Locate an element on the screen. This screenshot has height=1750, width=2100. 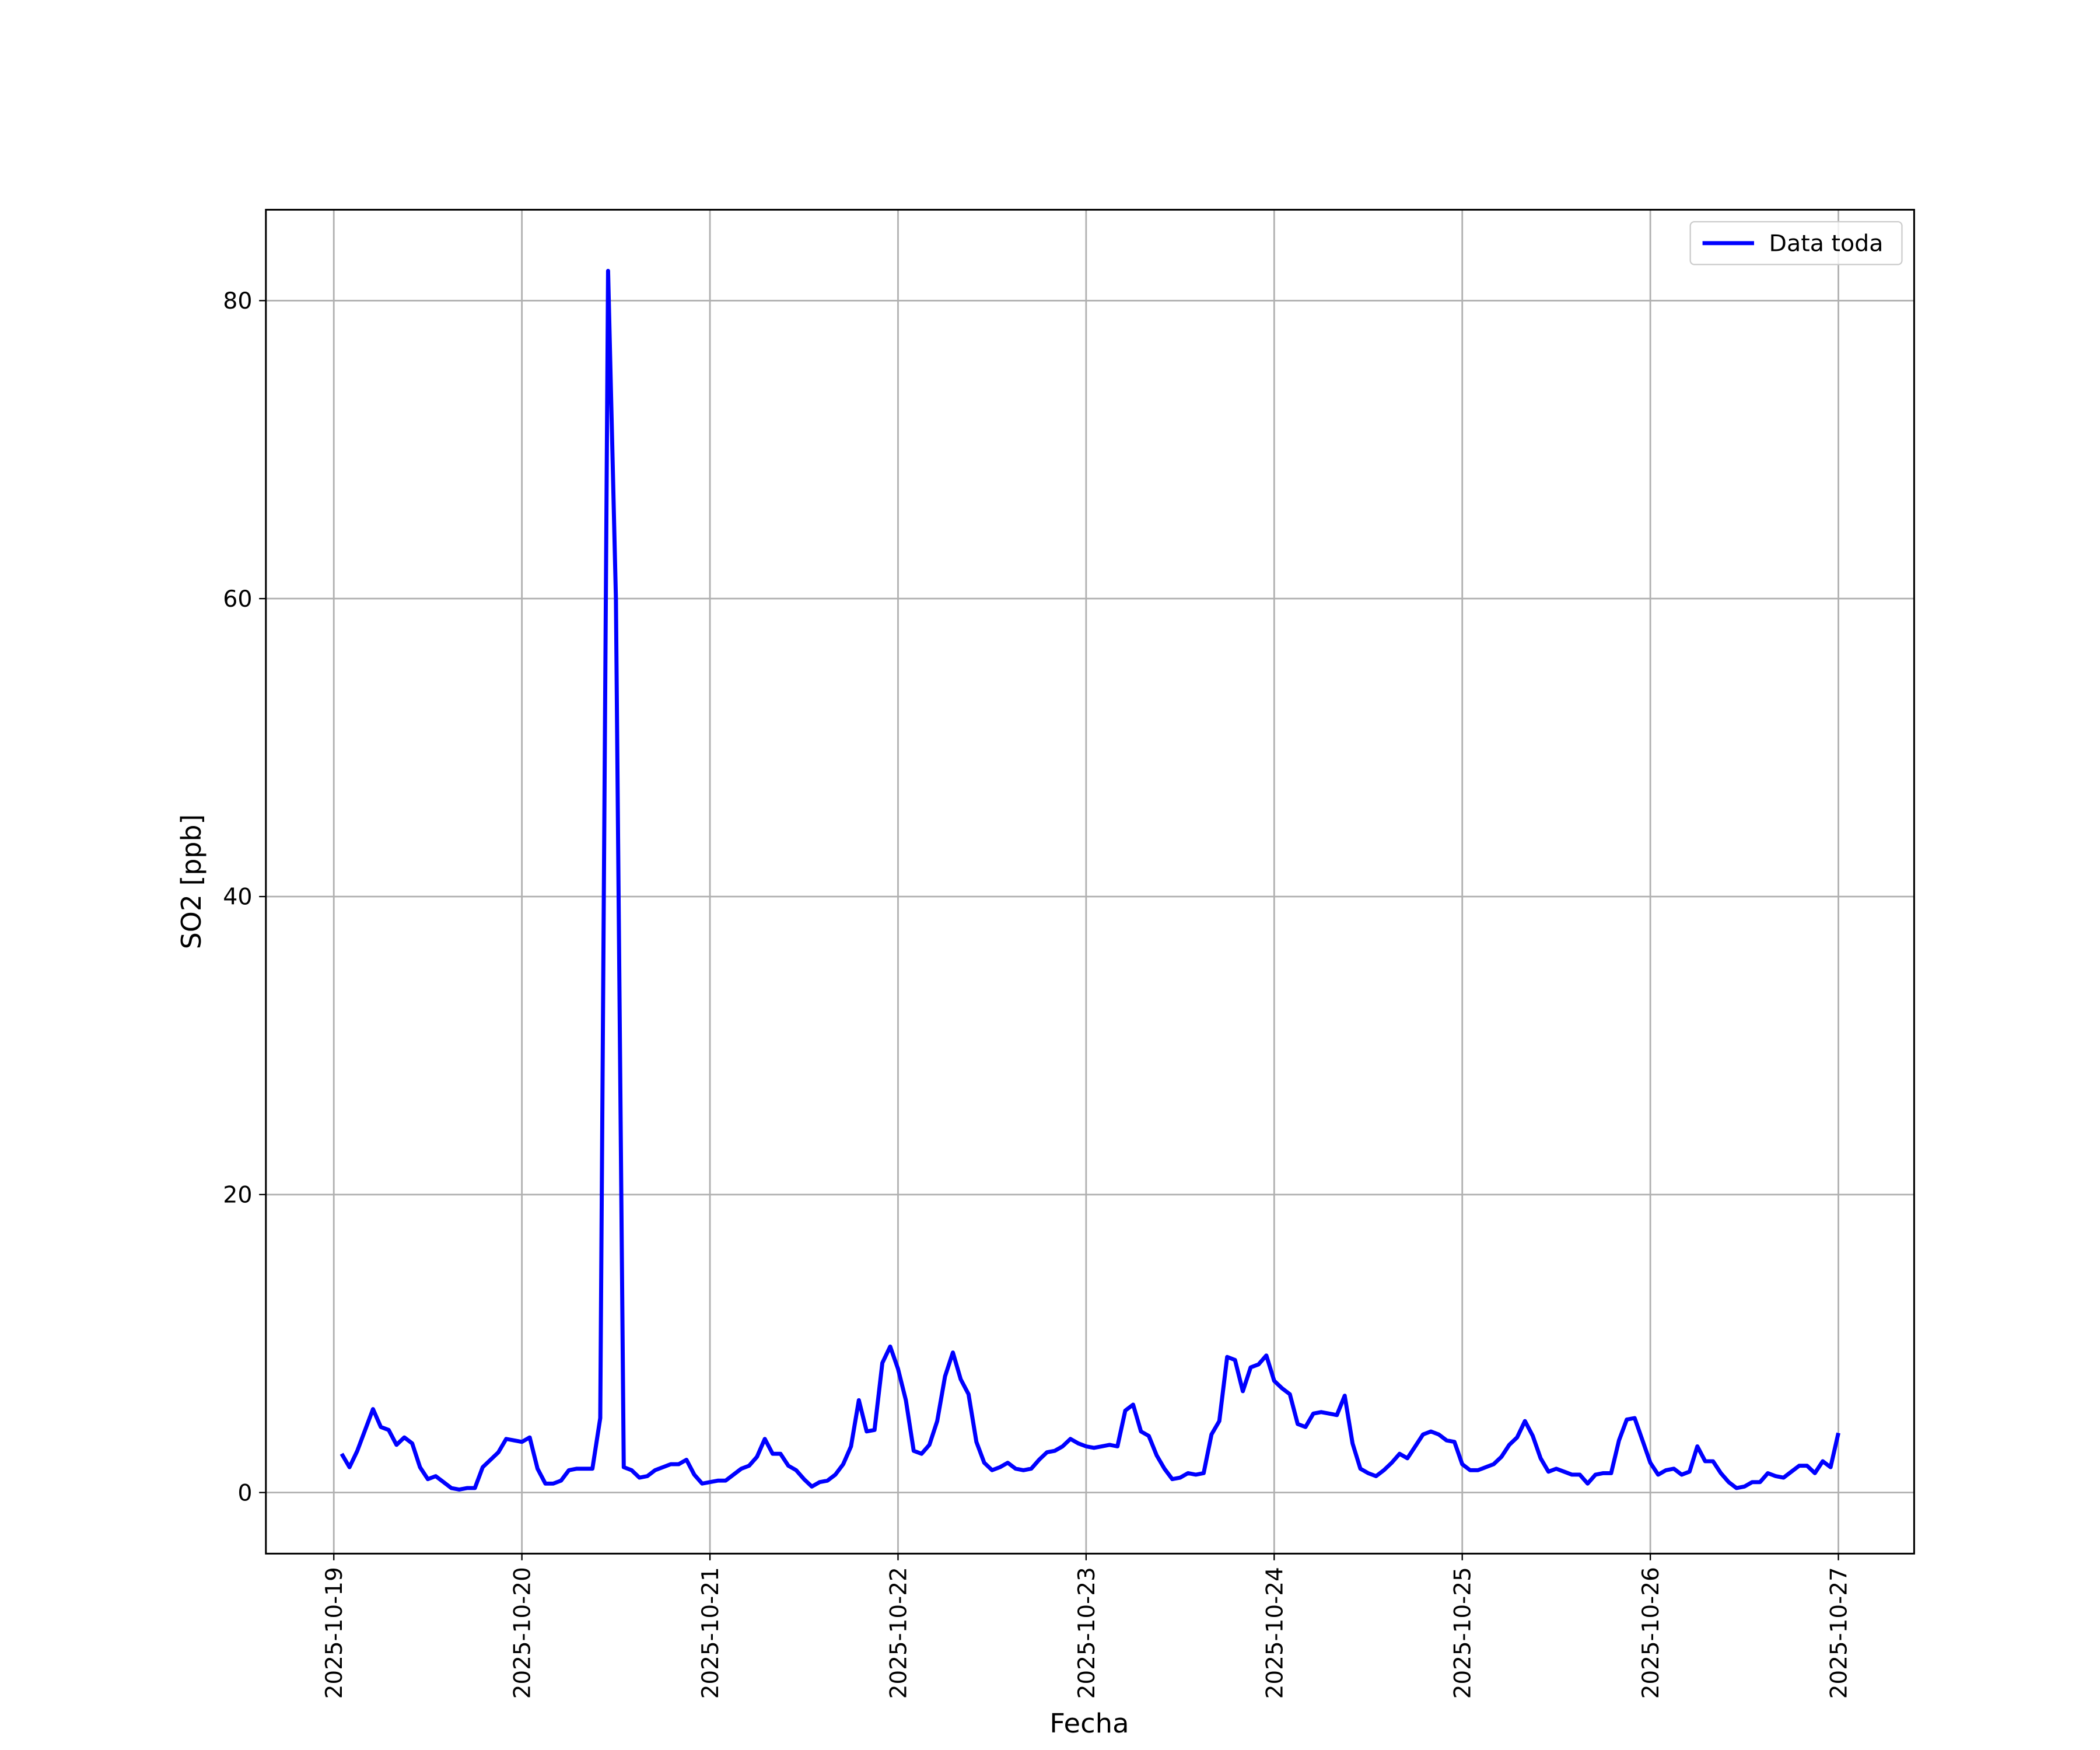
y-tick-label: 80 is located at coordinates (237, 301).